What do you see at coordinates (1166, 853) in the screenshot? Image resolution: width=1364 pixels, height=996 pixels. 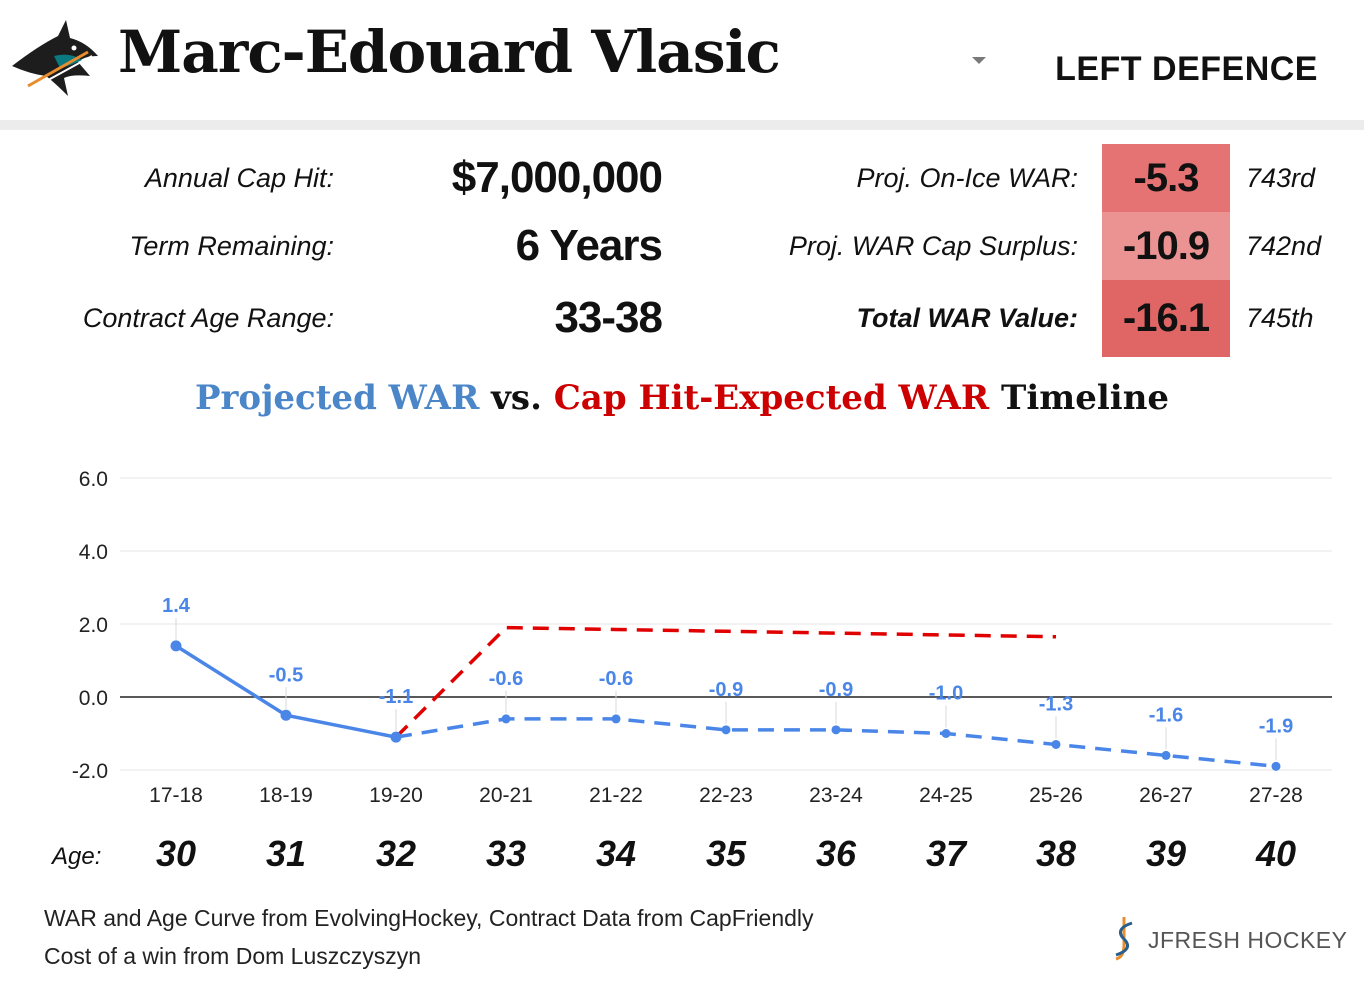 I see `age-value: 39` at bounding box center [1166, 853].